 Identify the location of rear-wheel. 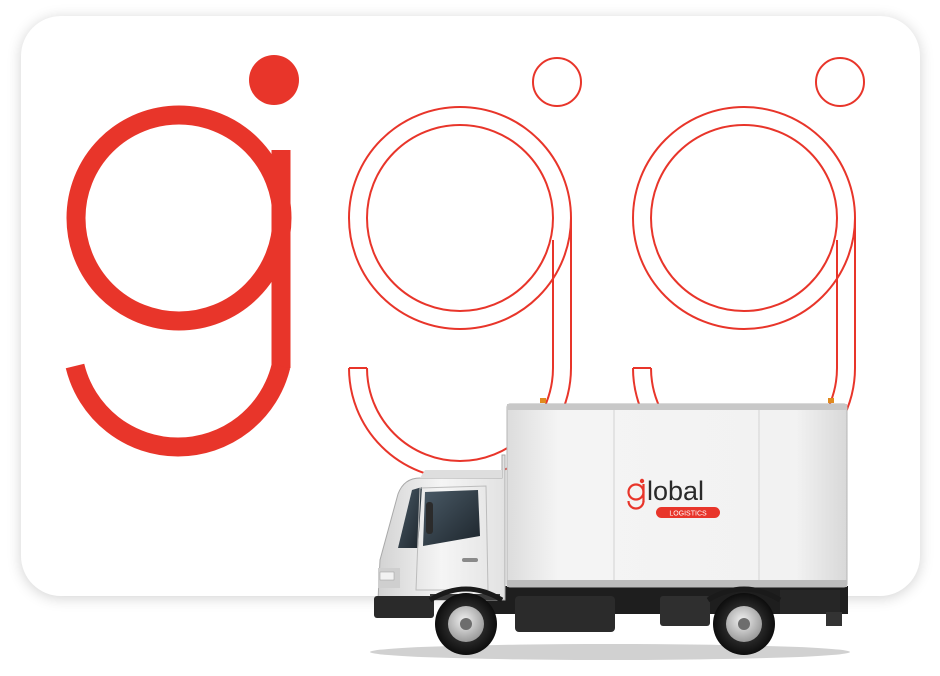
(744, 624).